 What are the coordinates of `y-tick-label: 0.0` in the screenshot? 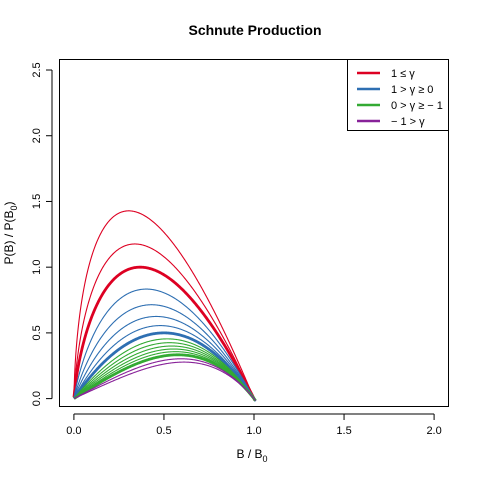 It's located at (37, 398).